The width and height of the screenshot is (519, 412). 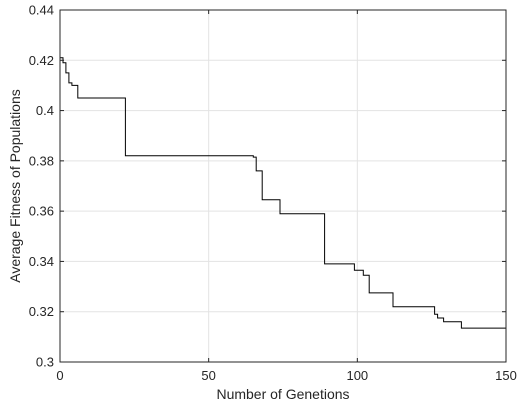 I want to click on y-tick-label-0: 0.3, so click(x=45, y=362).